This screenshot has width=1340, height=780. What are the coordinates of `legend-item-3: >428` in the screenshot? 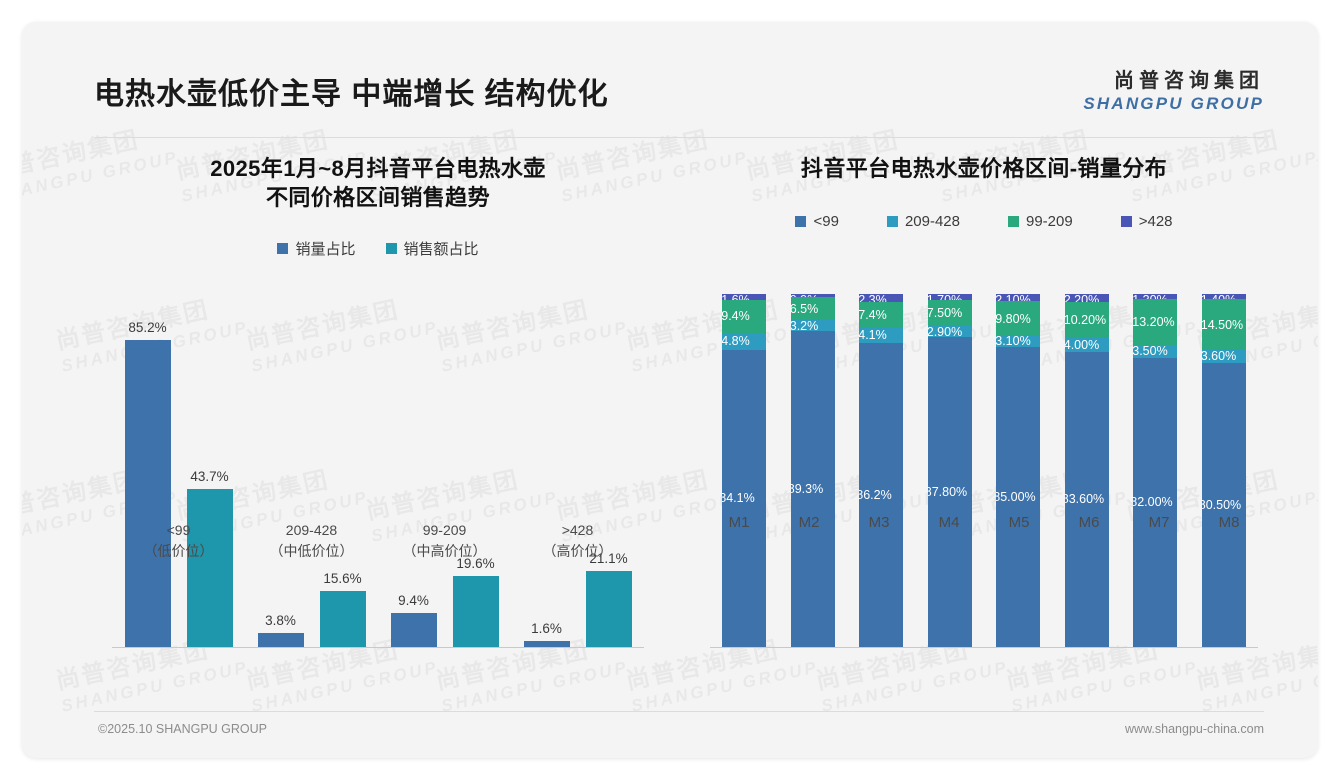 It's located at (1146, 221).